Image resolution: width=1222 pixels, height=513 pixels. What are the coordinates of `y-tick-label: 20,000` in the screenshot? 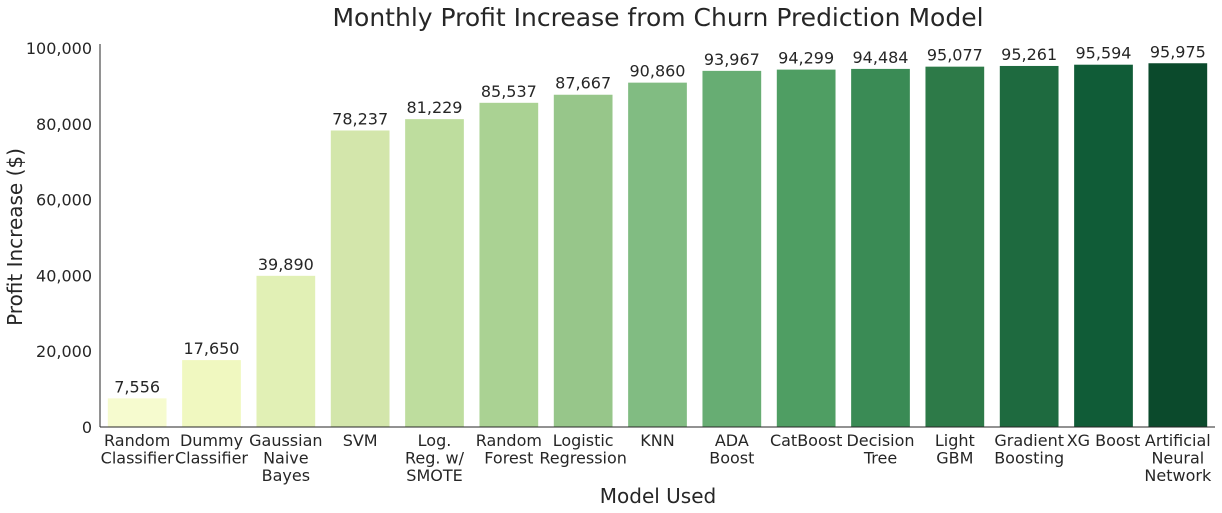 It's located at (64, 351).